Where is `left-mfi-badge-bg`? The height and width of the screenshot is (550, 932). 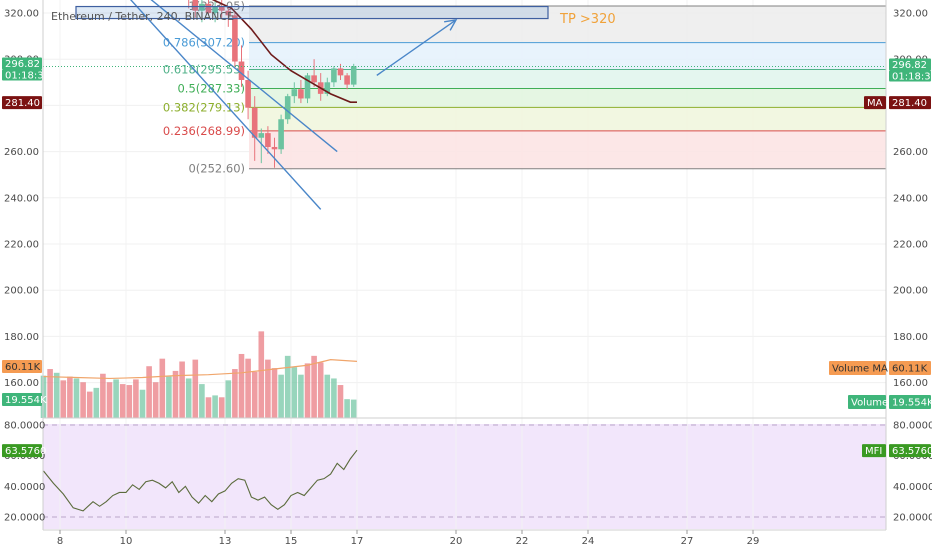 left-mfi-badge-bg is located at coordinates (22, 451).